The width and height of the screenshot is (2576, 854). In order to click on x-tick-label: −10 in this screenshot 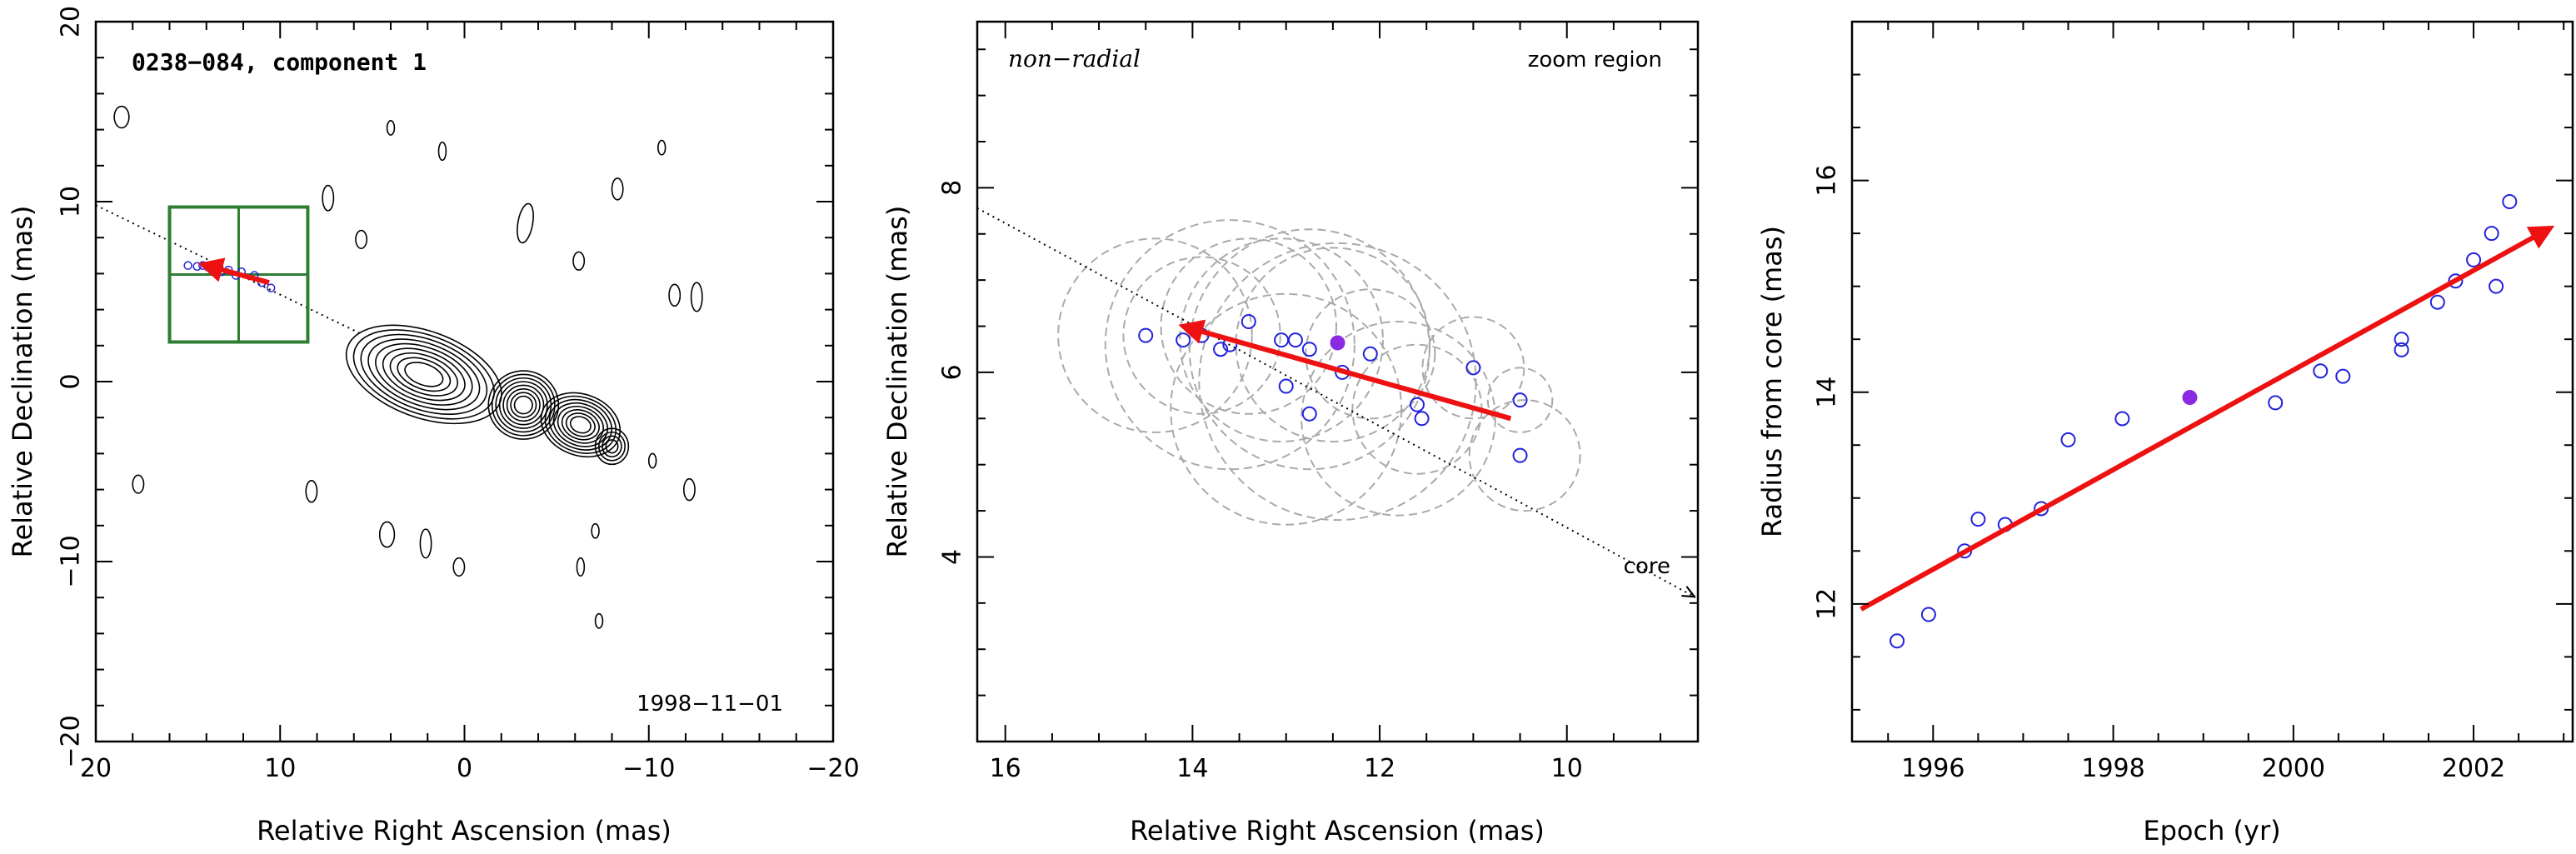, I will do `click(648, 768)`.